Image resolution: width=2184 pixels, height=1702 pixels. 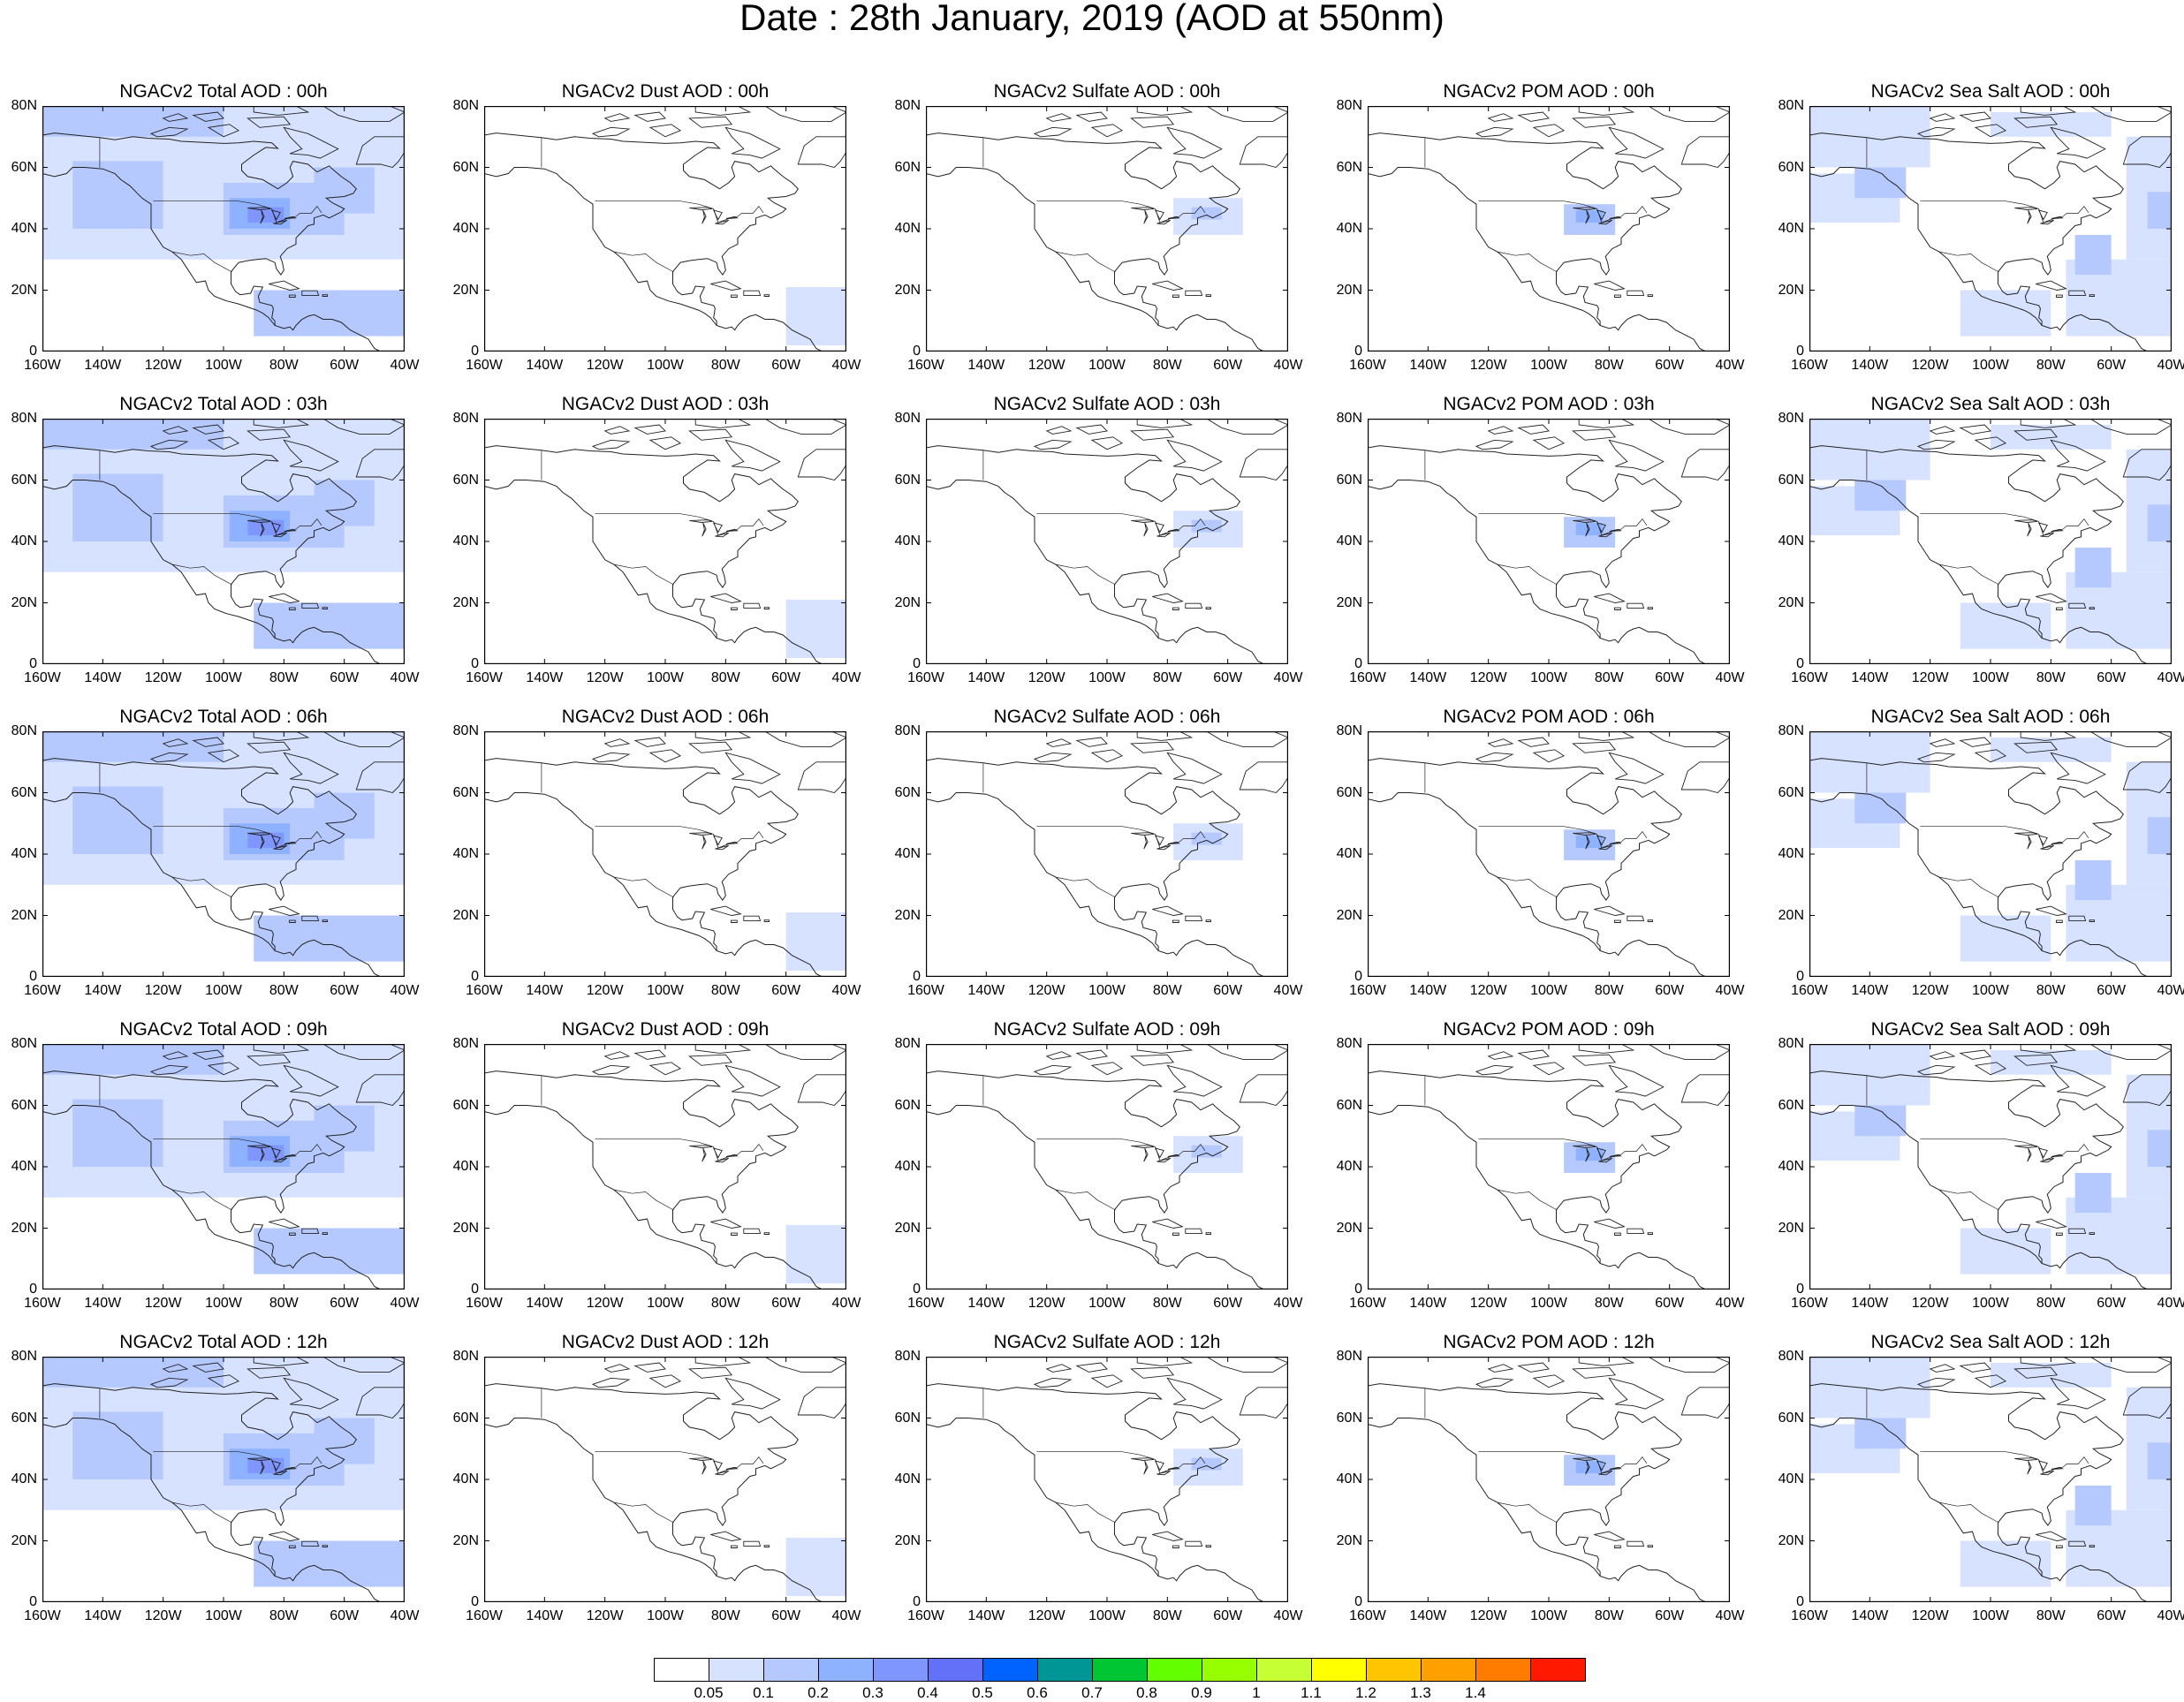 I want to click on aod-shading, so click(x=2159, y=1148).